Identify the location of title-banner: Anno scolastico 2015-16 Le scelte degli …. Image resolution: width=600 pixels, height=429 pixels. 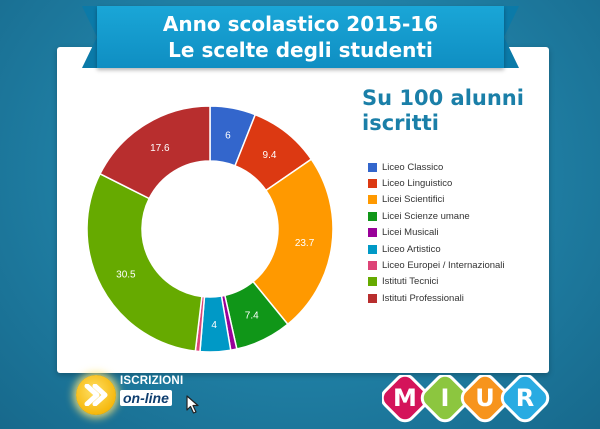
(300, 37).